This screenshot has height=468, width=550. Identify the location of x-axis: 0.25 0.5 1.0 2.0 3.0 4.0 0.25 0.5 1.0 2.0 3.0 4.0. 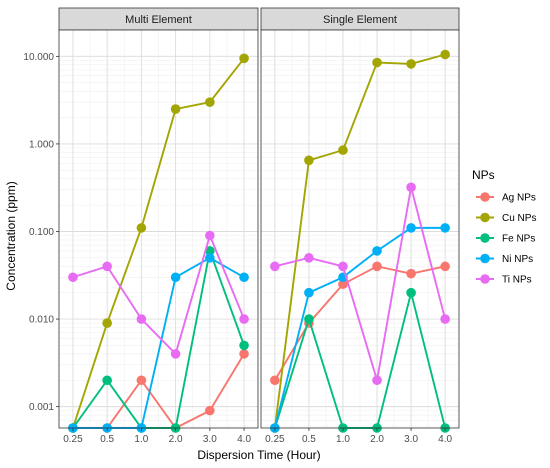
(258, 436).